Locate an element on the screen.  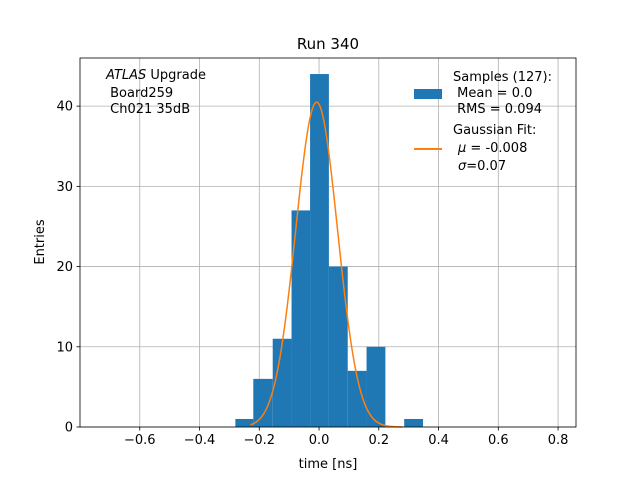
x-tick-label: 0.0 is located at coordinates (319, 440).